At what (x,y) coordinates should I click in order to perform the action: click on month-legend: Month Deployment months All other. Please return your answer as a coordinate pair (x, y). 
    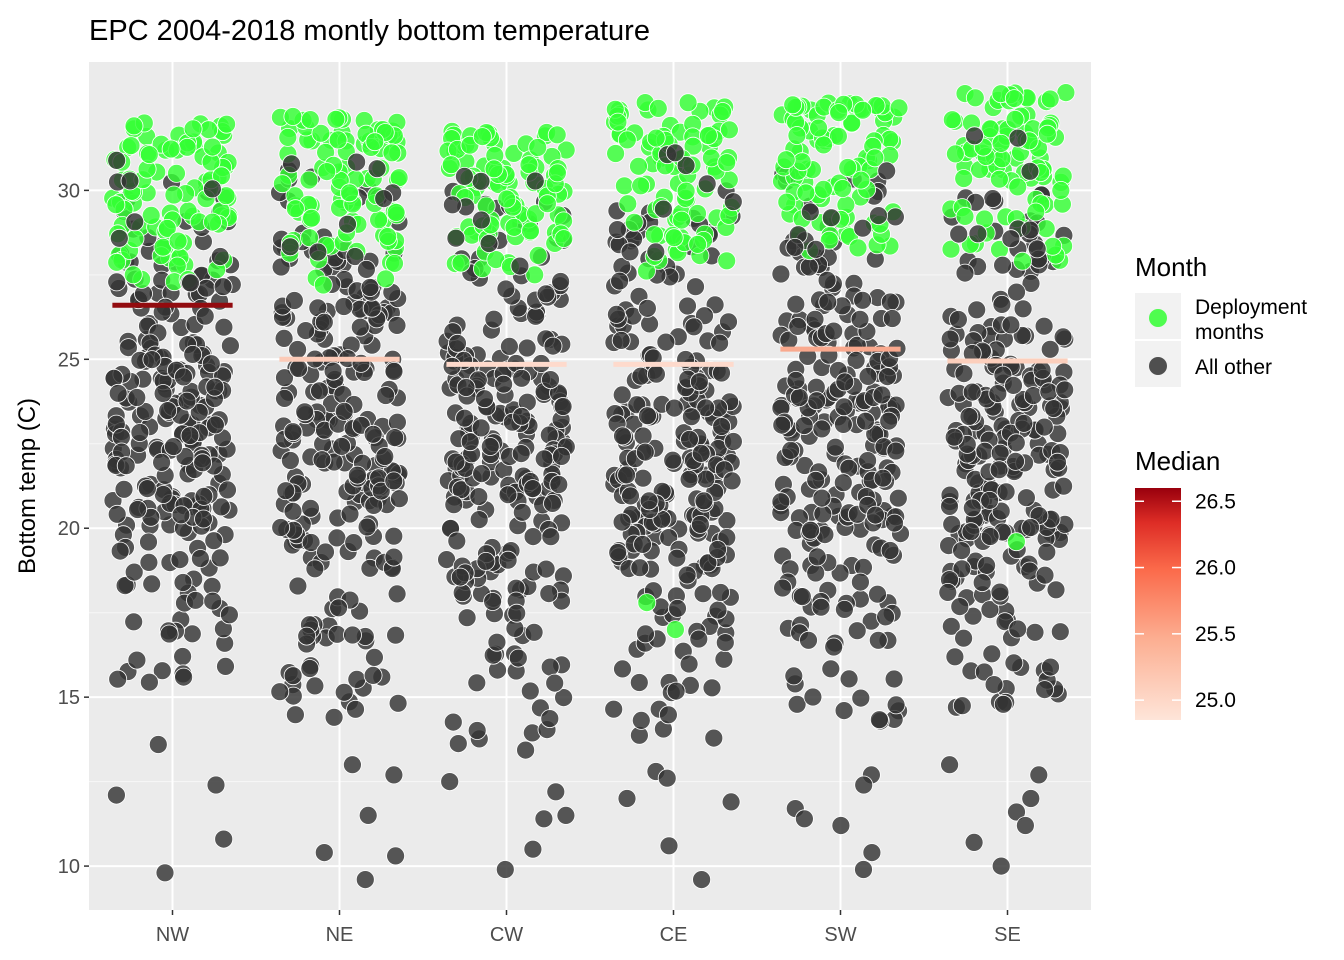
    Looking at the image, I should click on (1221, 319).